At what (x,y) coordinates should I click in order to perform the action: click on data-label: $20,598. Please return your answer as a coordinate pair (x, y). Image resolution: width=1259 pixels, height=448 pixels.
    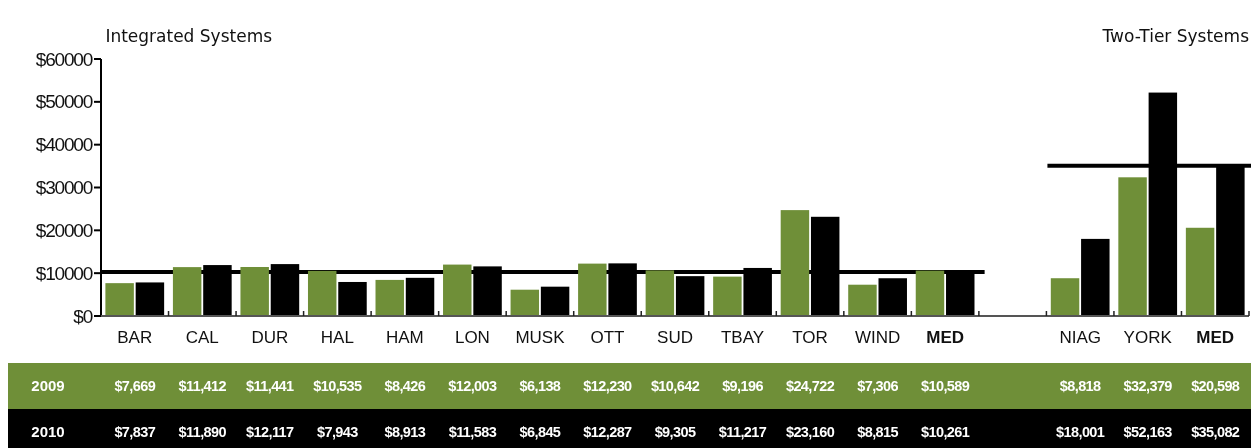
    Looking at the image, I should click on (1215, 386).